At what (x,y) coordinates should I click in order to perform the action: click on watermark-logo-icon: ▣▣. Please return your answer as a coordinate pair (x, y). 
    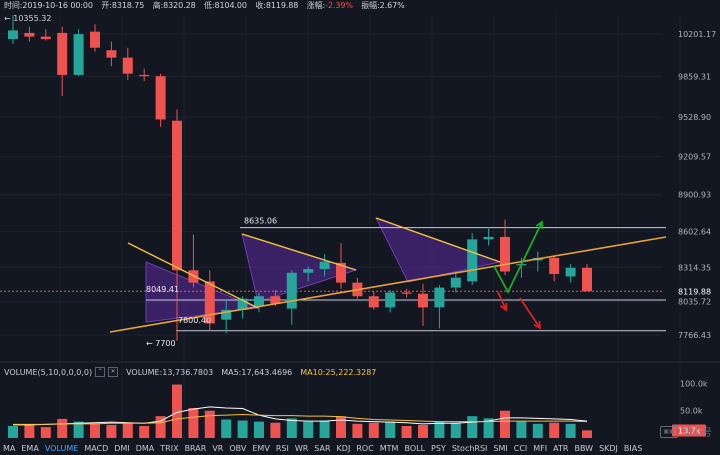
    Looking at the image, I should click on (669, 431).